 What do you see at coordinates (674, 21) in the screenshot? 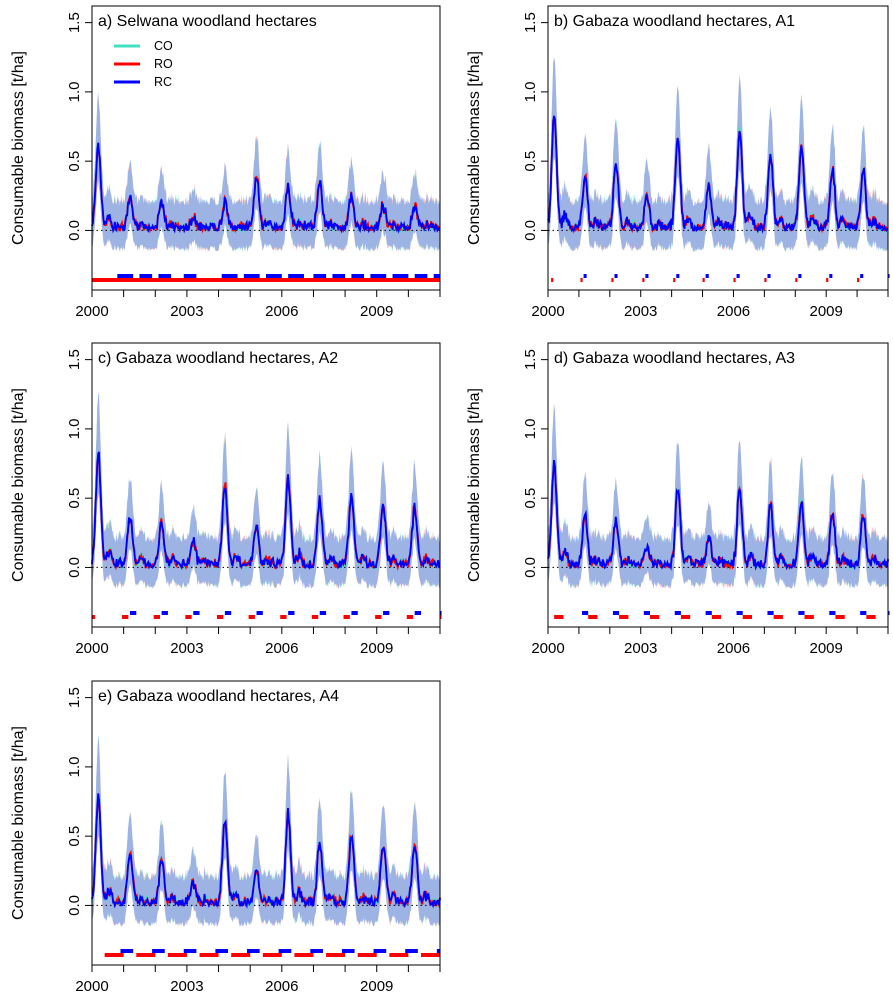
I see `panel-title: b) Gabaza woodland hectares, A1` at bounding box center [674, 21].